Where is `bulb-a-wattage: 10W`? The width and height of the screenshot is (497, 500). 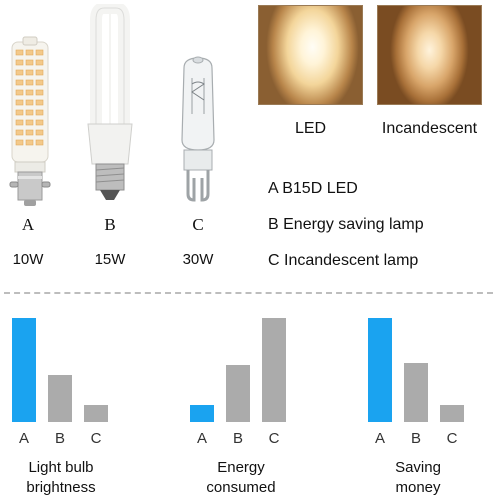
bulb-a-wattage: 10W is located at coordinates (28, 259).